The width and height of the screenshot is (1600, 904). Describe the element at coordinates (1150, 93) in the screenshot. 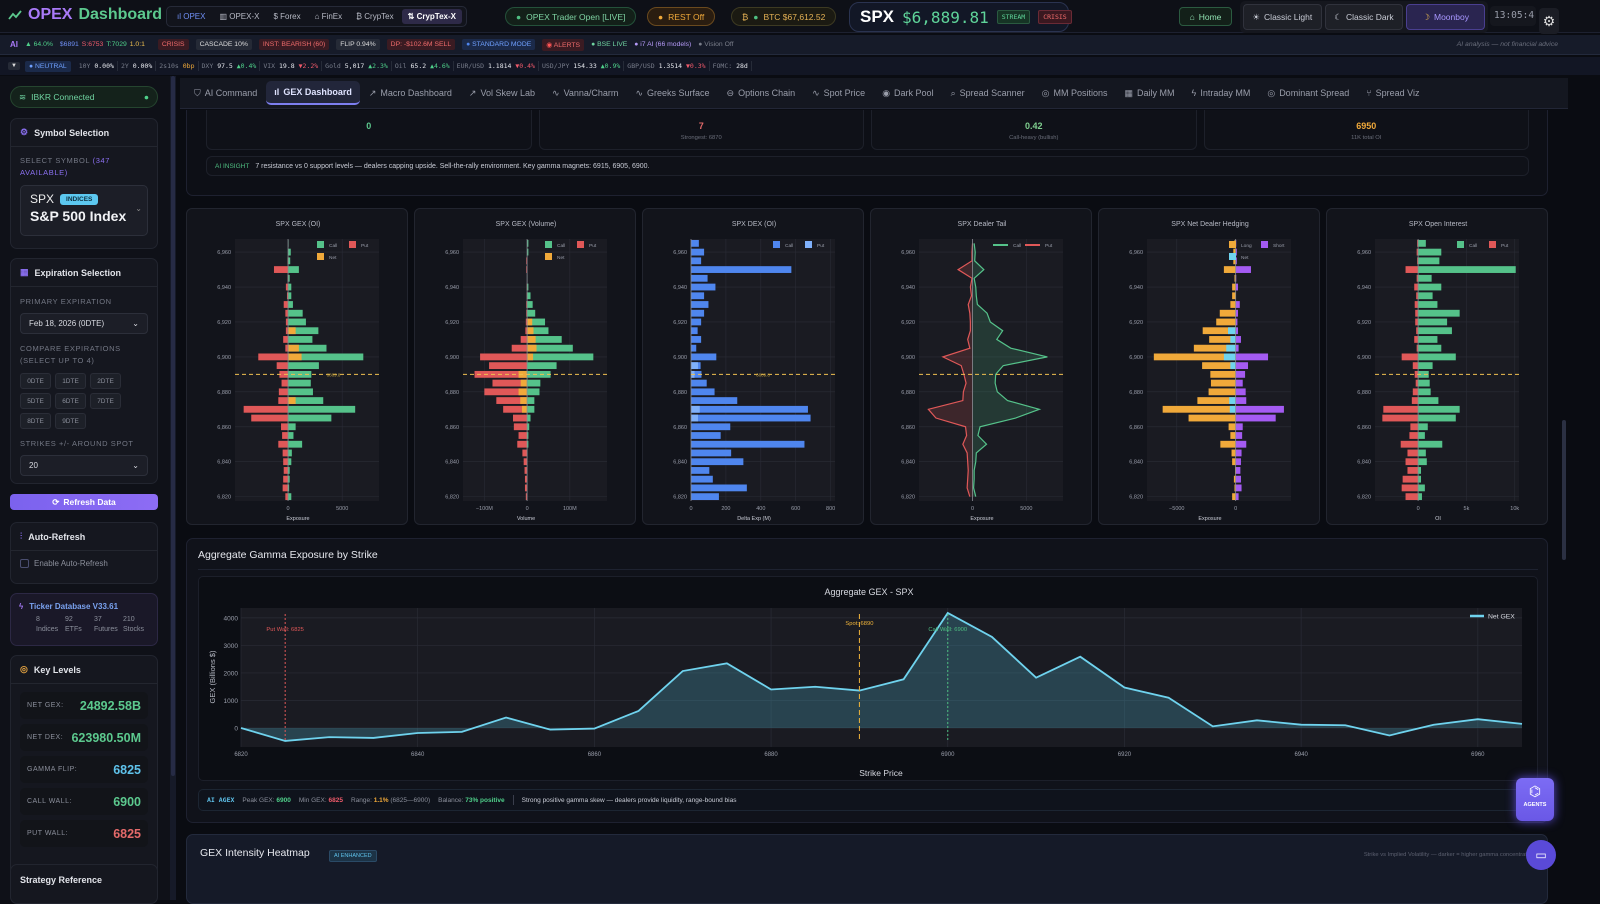

I see `tab-daily-mm: ▦Daily MM` at that location.